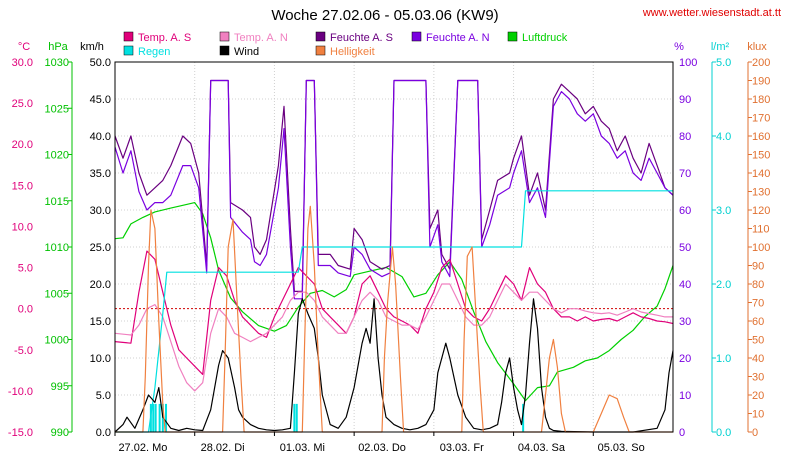 The width and height of the screenshot is (790, 460). I want to click on tick-label-wind: 15.0, so click(100, 322).